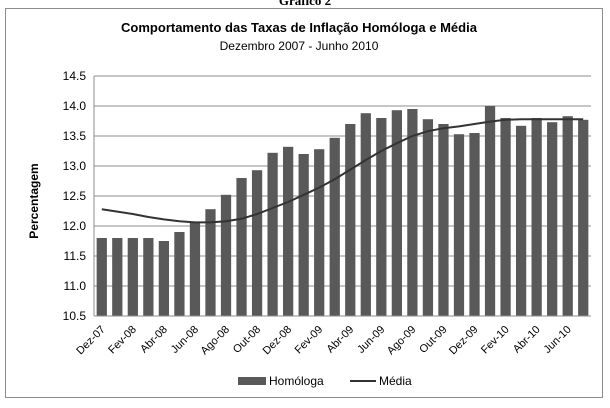 Image resolution: width=610 pixels, height=408 pixels. I want to click on y-tick-label: 14.5, so click(75, 76).